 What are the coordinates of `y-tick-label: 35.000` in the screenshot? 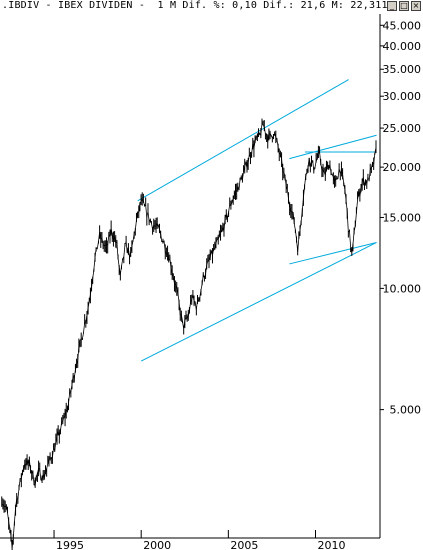 It's located at (402, 69).